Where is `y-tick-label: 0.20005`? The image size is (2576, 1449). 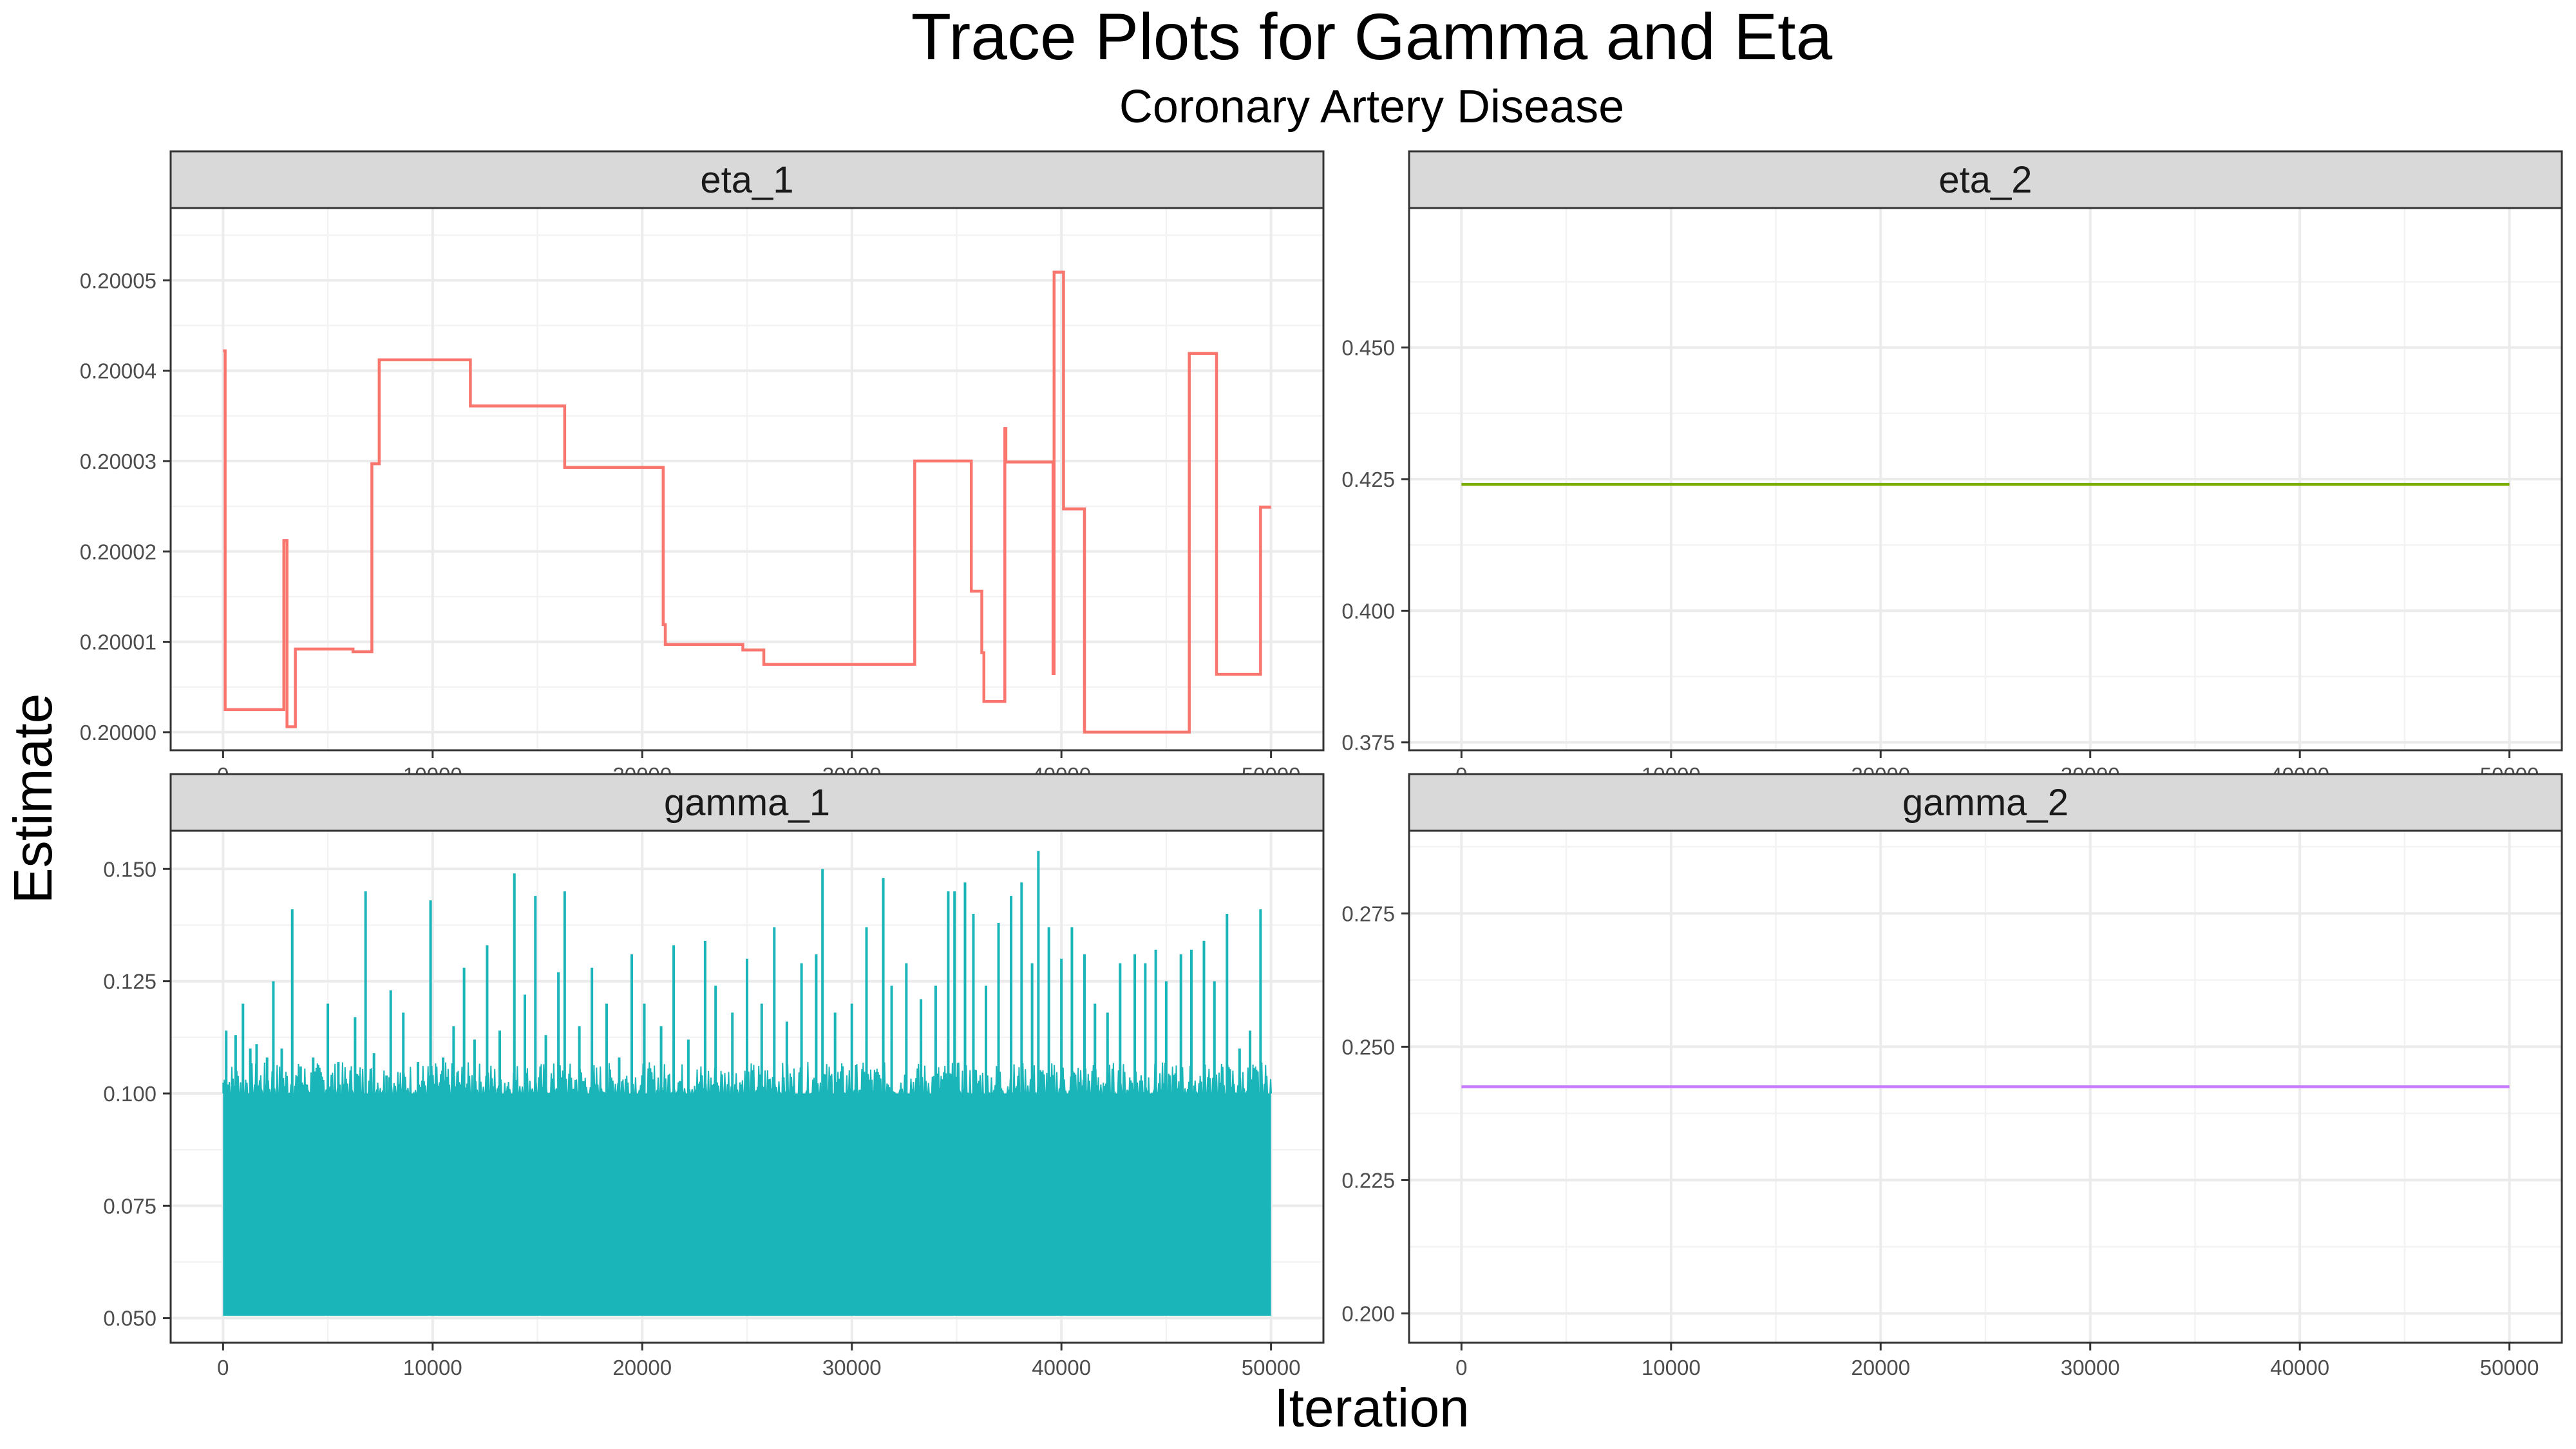
y-tick-label: 0.20005 is located at coordinates (118, 280).